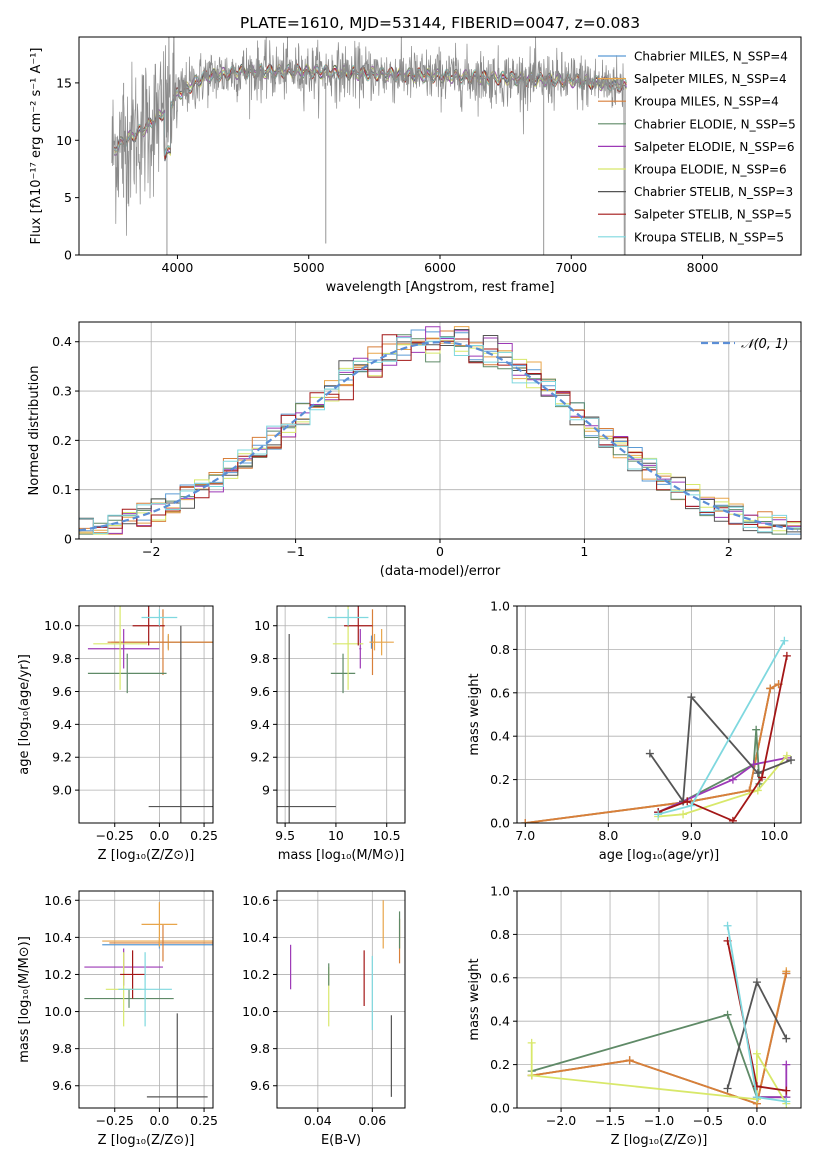 The image size is (819, 1170). Describe the element at coordinates (64, 82) in the screenshot. I see `y-tick-label: 15` at that location.